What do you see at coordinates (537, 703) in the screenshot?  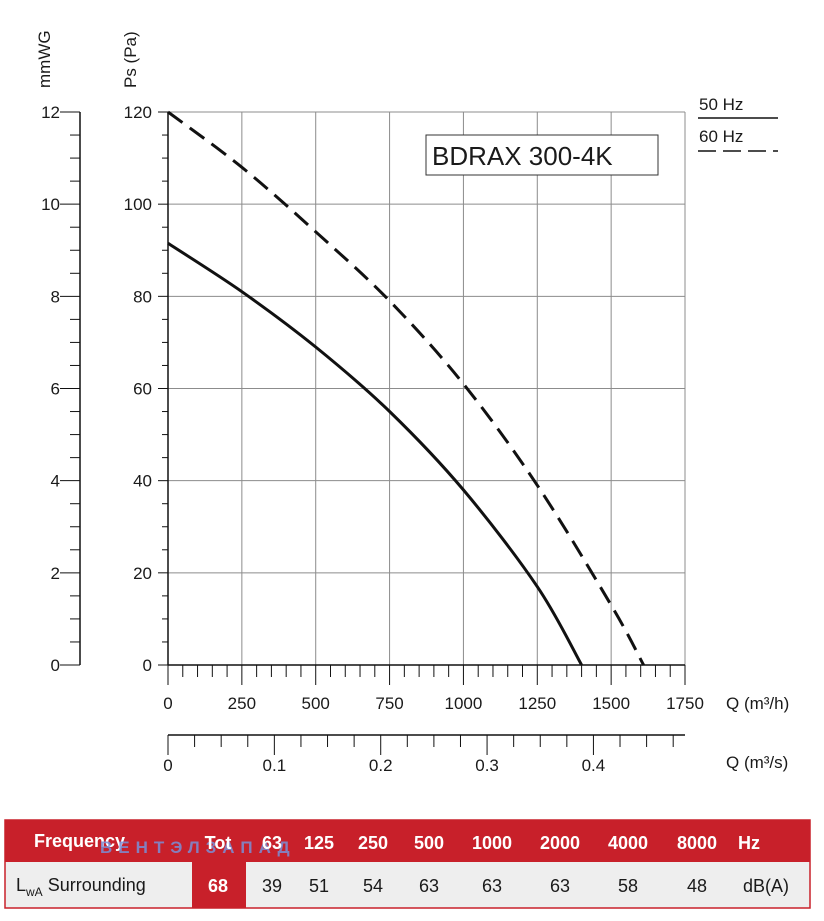 I see `x-tick-label: 1250` at bounding box center [537, 703].